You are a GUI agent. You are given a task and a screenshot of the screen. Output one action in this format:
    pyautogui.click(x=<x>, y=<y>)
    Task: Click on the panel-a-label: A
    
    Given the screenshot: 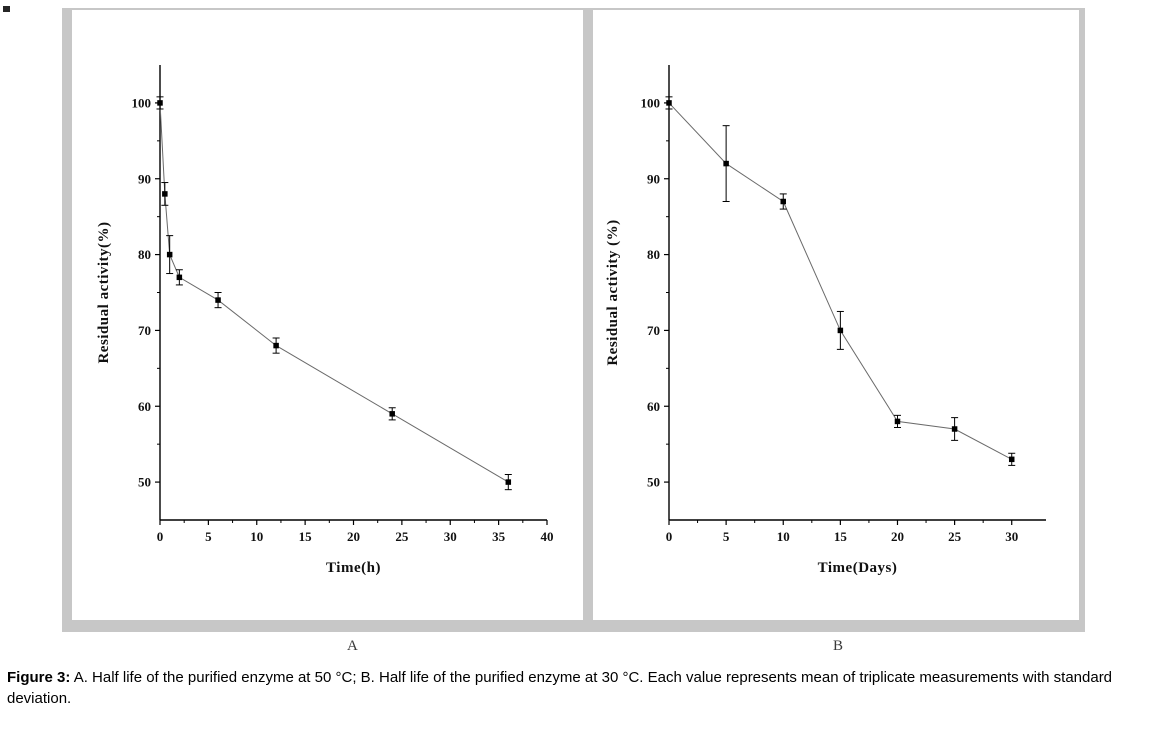 What is the action you would take?
    pyautogui.click(x=352, y=646)
    